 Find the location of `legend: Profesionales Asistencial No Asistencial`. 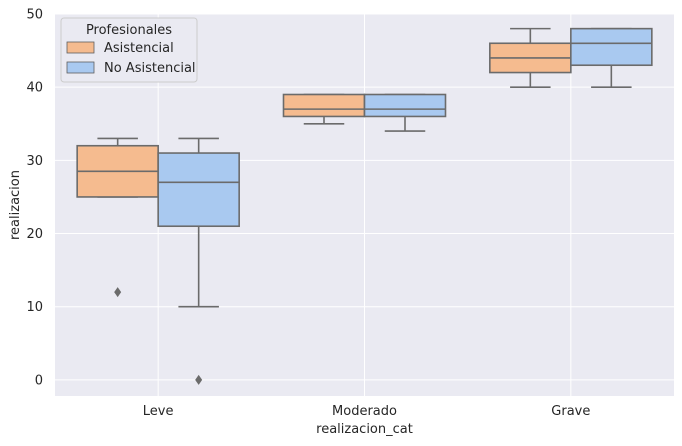

legend: Profesionales Asistencial No Asistencial is located at coordinates (129, 50).